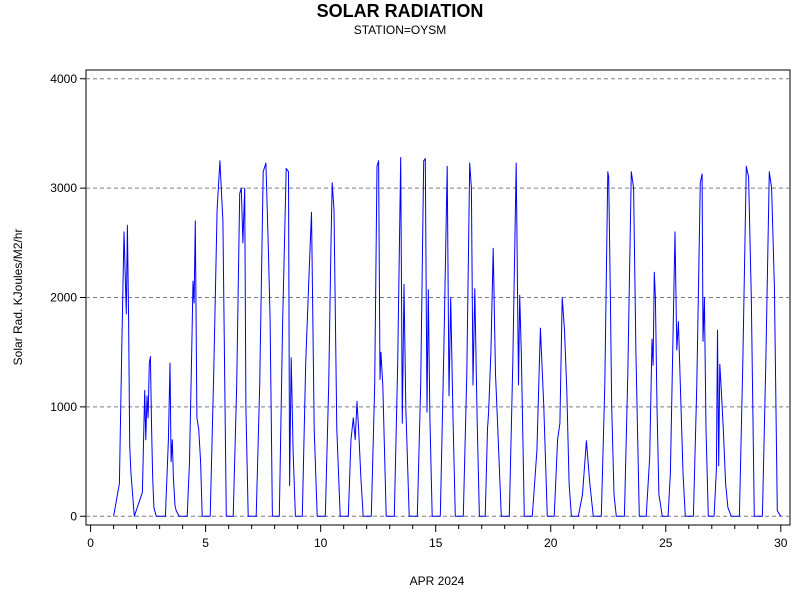 The width and height of the screenshot is (800, 600). What do you see at coordinates (205, 543) in the screenshot?
I see `x-tick-label-1: 5` at bounding box center [205, 543].